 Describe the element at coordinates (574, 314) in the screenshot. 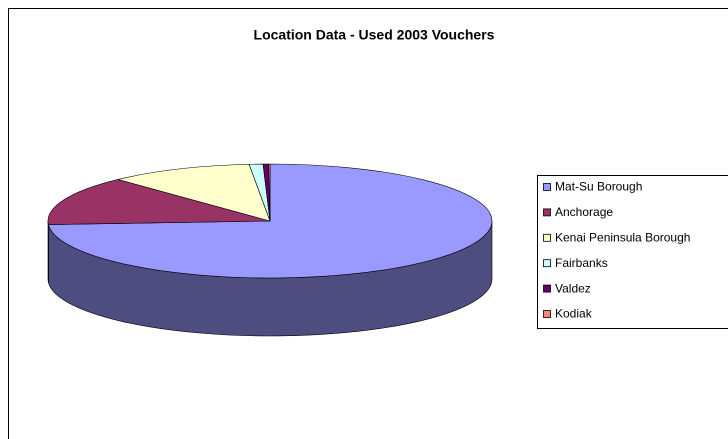

I see `legend-label: Kodiak` at that location.